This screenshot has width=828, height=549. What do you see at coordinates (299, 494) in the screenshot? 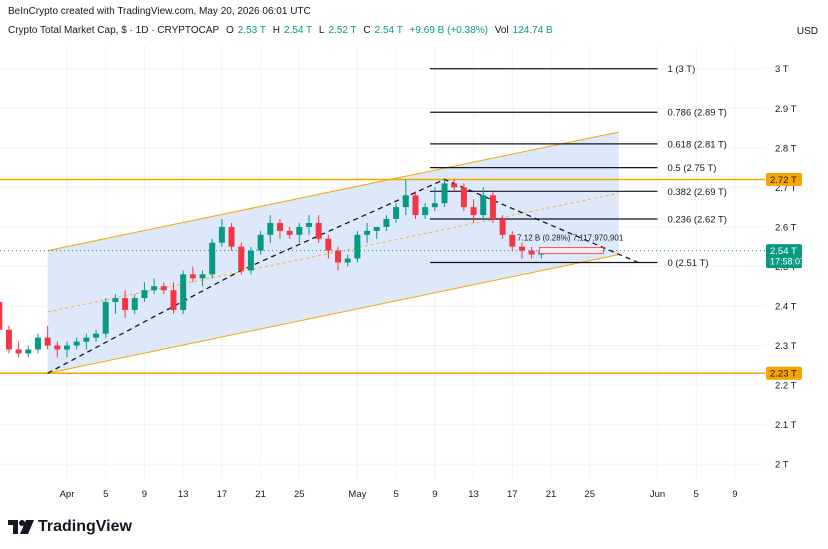
I see `x-tick-label: 25` at bounding box center [299, 494].